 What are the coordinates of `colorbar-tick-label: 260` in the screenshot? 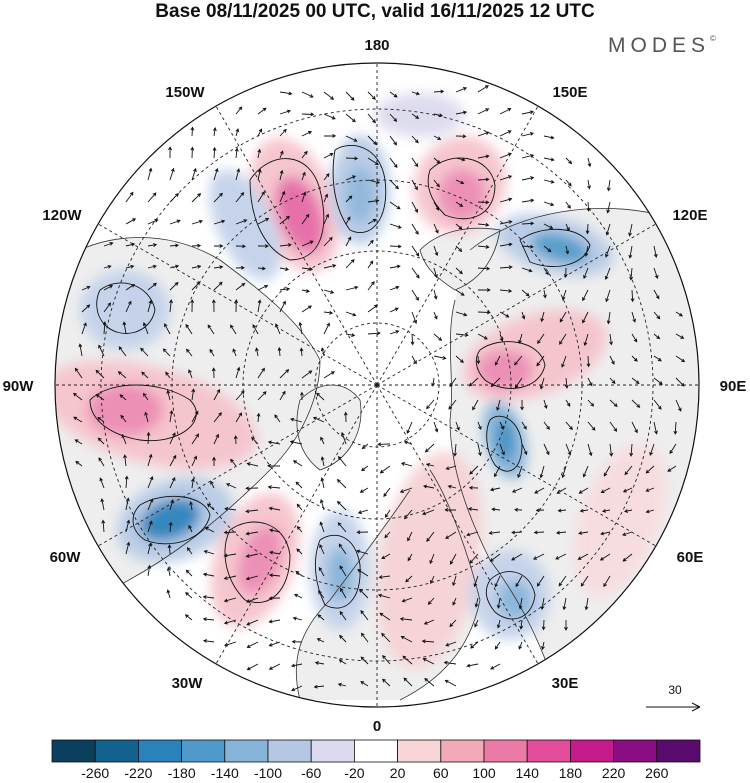 It's located at (657, 773).